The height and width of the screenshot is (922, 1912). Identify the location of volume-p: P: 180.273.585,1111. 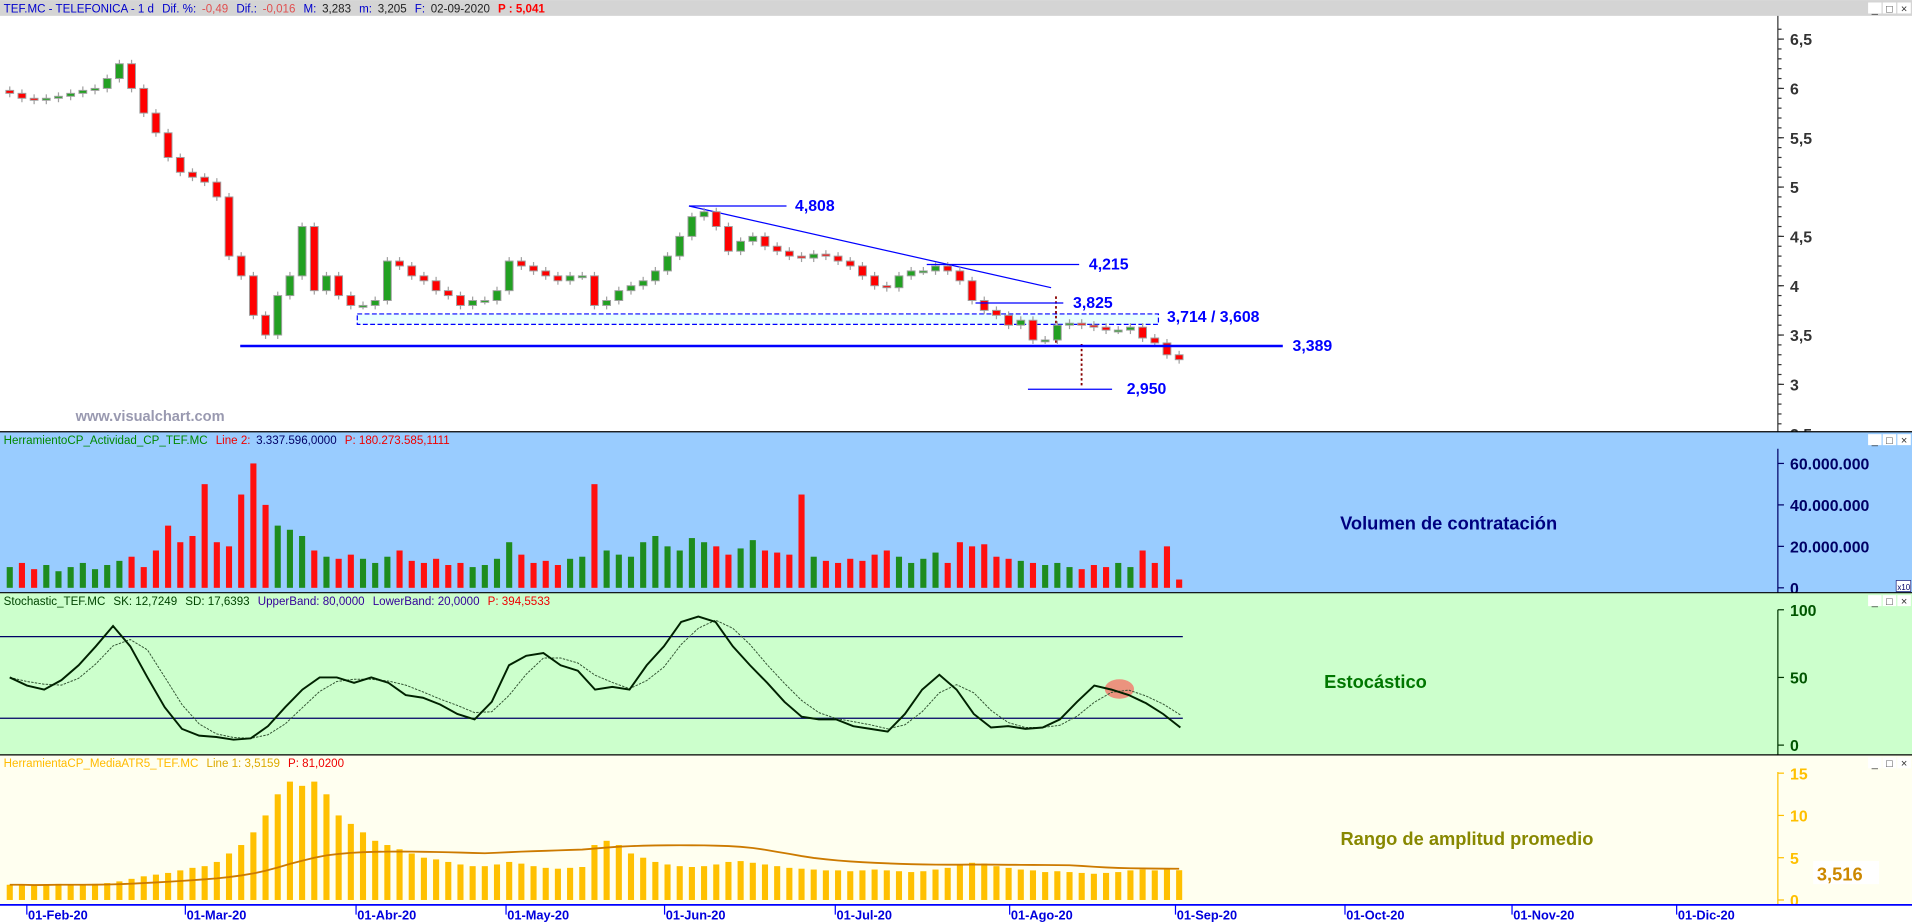
(397, 441).